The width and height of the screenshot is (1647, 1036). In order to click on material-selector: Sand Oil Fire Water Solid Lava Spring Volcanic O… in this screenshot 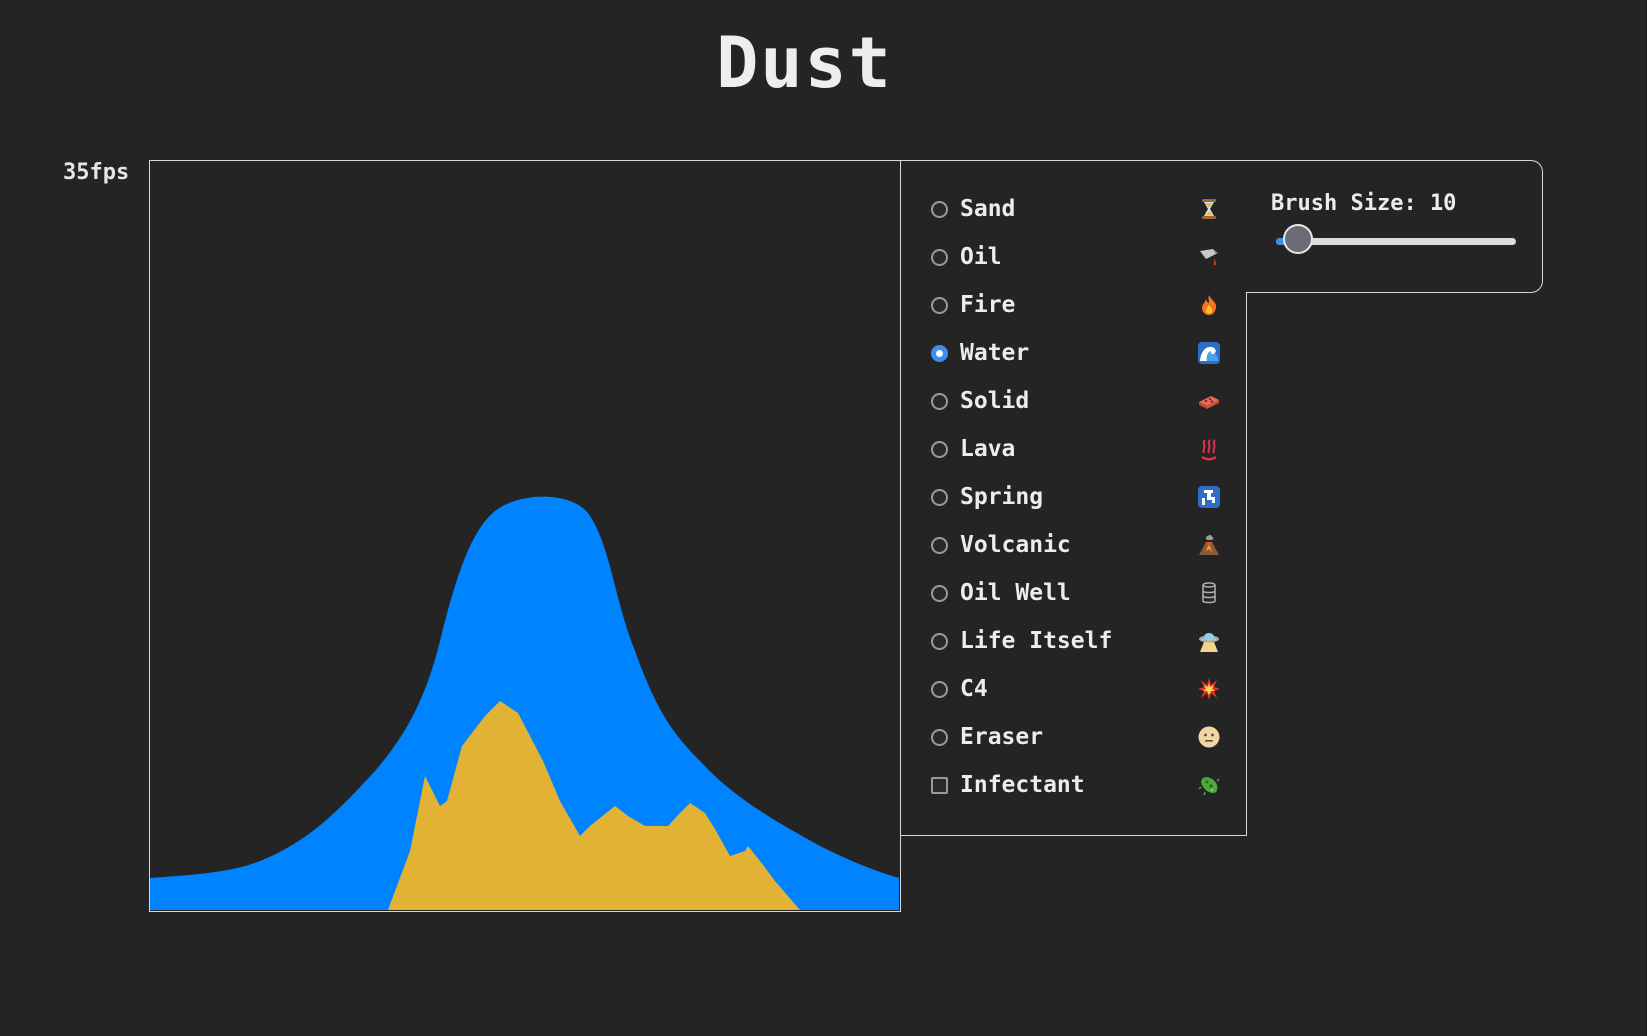, I will do `click(1073, 498)`.